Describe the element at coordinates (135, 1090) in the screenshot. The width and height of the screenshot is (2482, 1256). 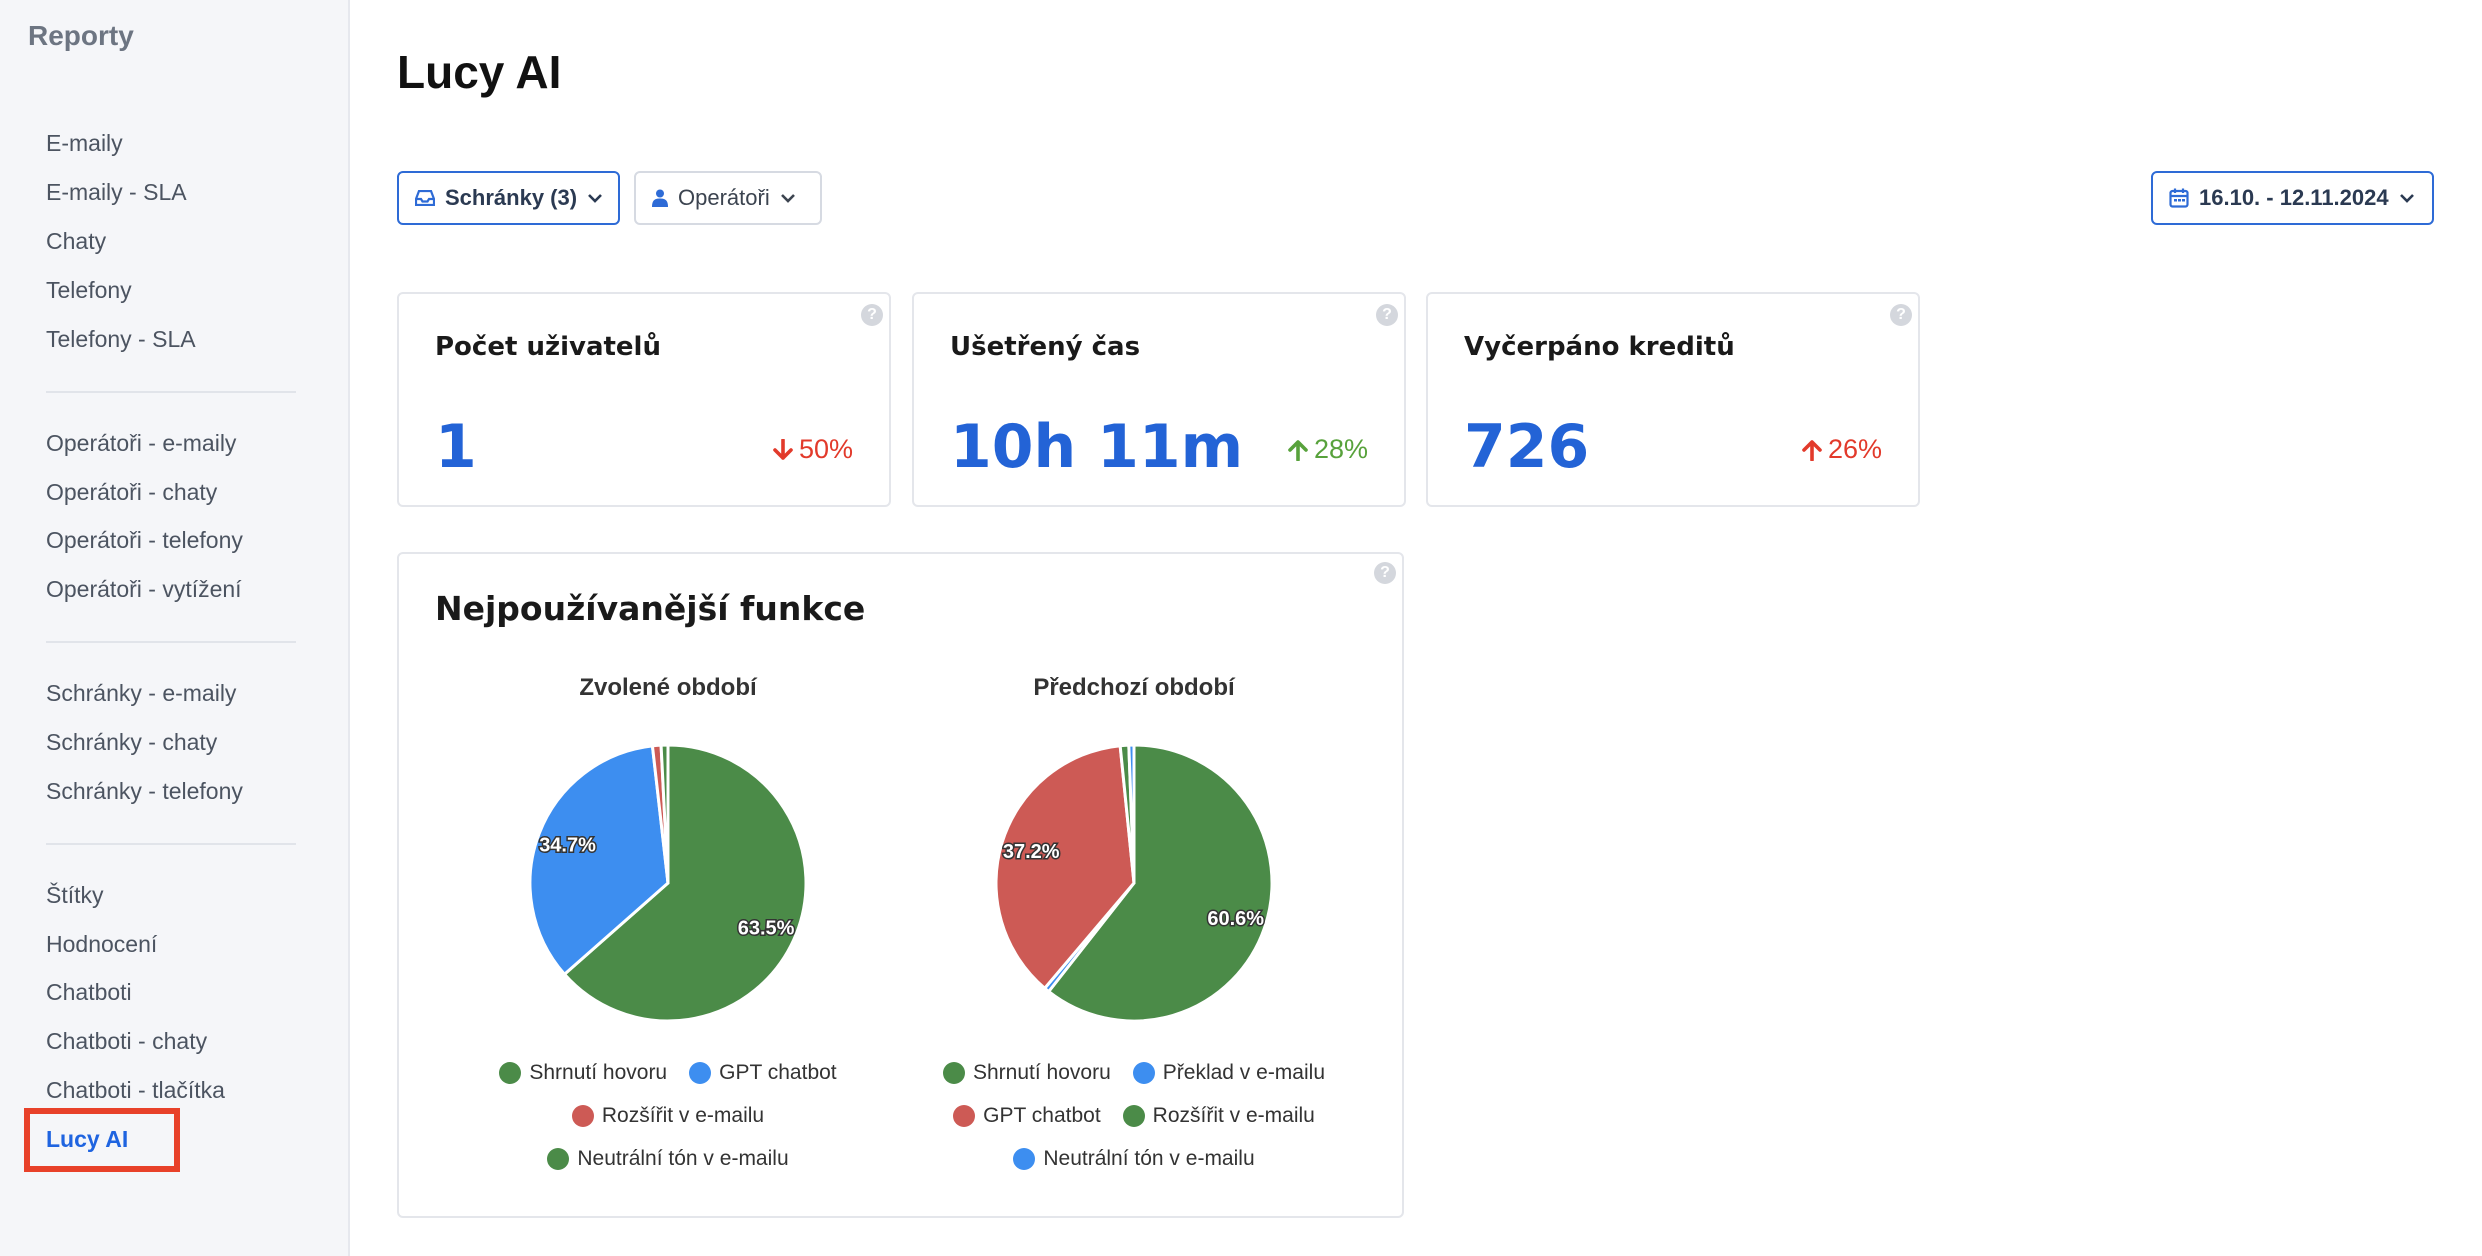
I see `sidebar-item-chatbots-buttons: Chatboti - tlačítka` at that location.